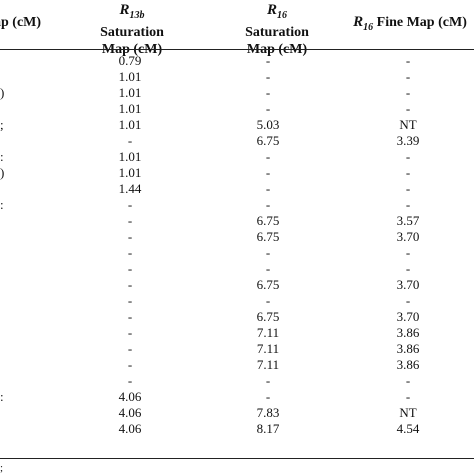 Image resolution: width=474 pixels, height=474 pixels. What do you see at coordinates (237, 205) in the screenshot?
I see `table-row: : - - -` at bounding box center [237, 205].